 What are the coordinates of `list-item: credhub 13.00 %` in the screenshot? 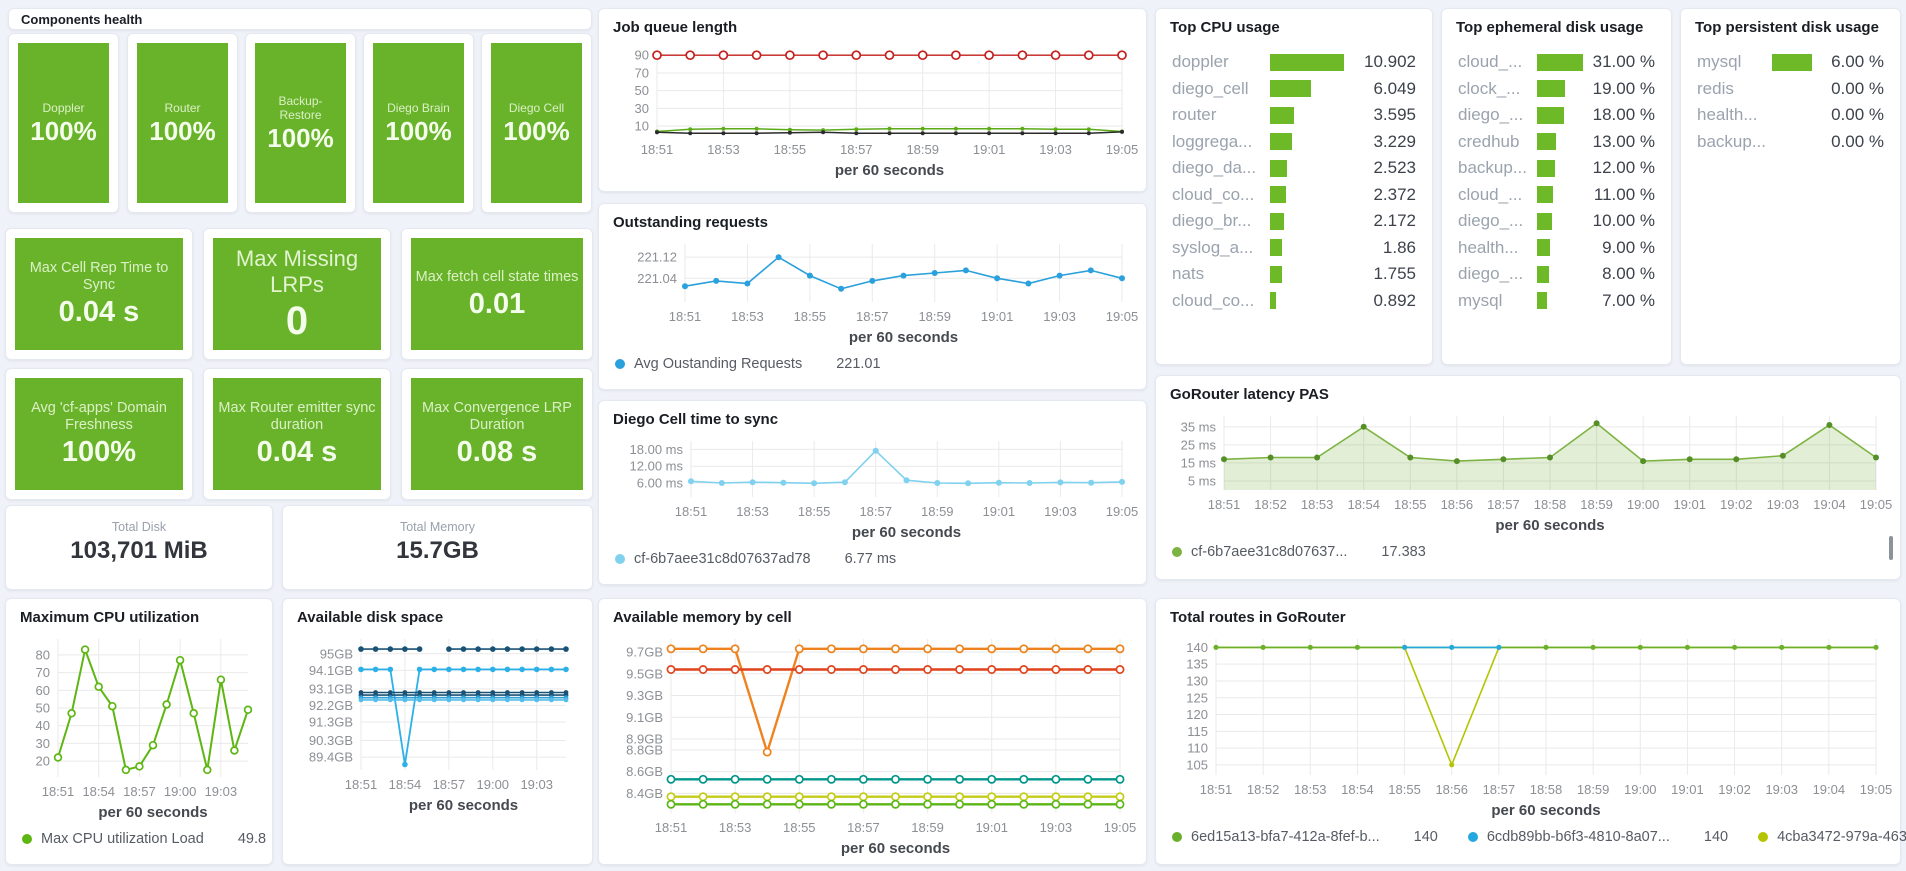 It's located at (1556, 142).